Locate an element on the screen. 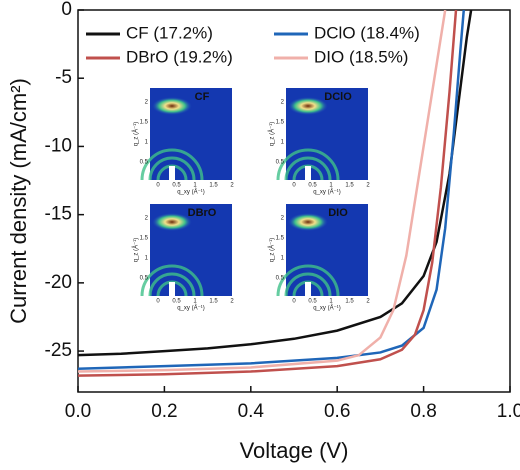  x-tick-label: 0.8 is located at coordinates (423, 411).